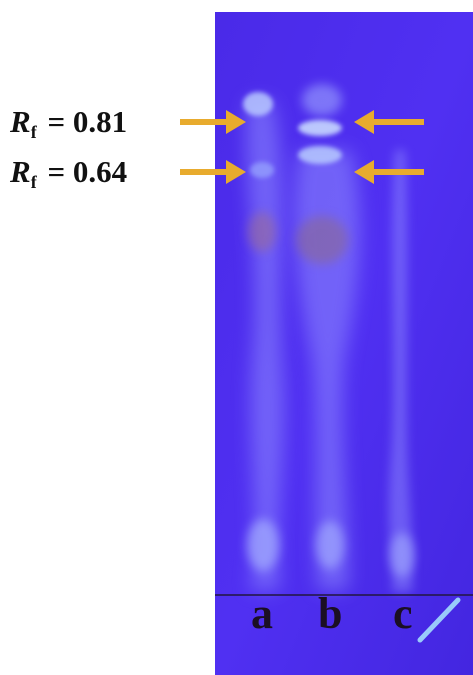  What do you see at coordinates (69, 122) in the screenshot?
I see `rf-label-upper: Rf = 0.81` at bounding box center [69, 122].